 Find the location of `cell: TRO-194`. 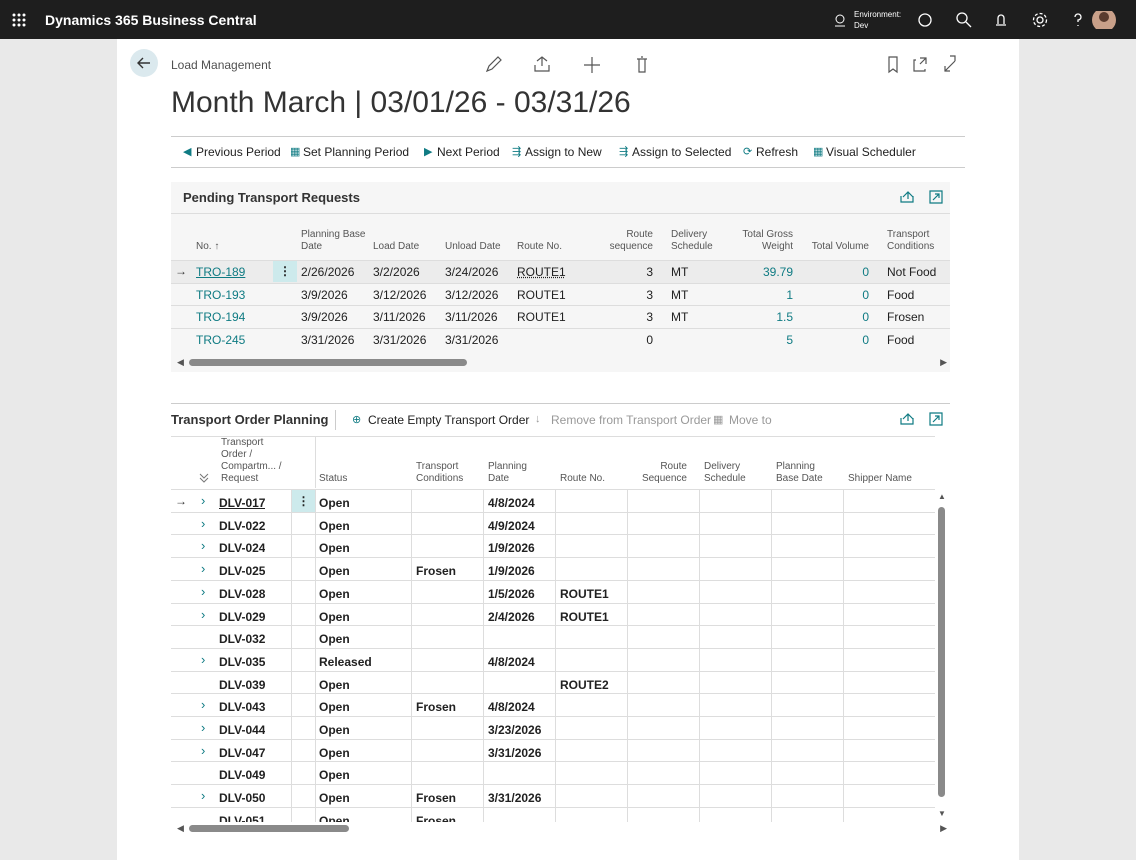

cell: TRO-194 is located at coordinates (221, 317).